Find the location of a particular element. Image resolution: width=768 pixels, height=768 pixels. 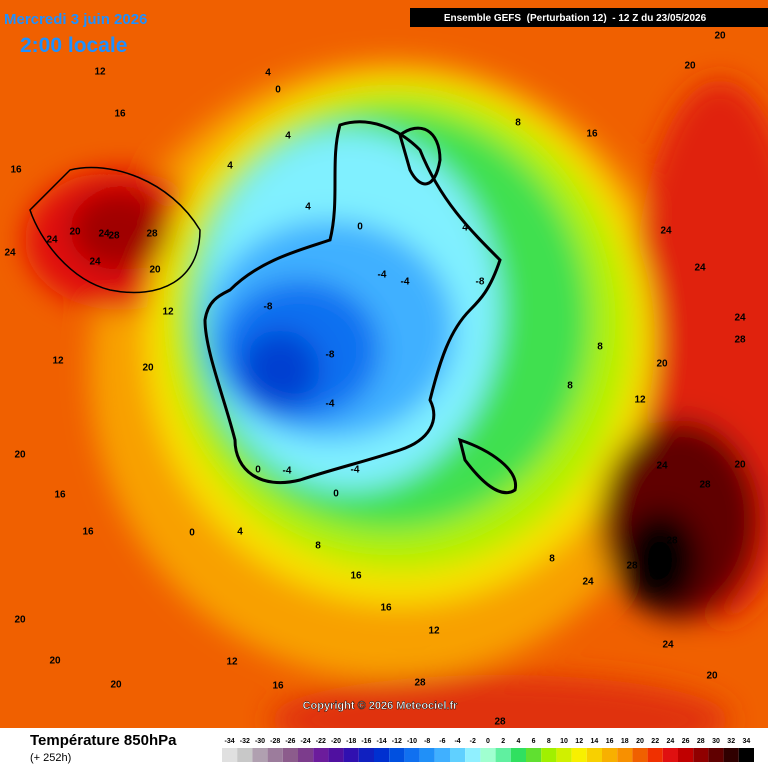

legend-tick: 18 is located at coordinates (625, 741).